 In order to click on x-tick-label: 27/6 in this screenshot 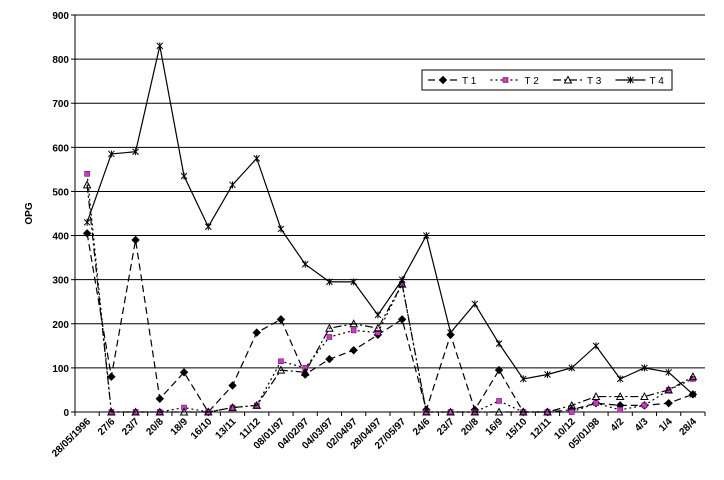, I will do `click(107, 427)`.